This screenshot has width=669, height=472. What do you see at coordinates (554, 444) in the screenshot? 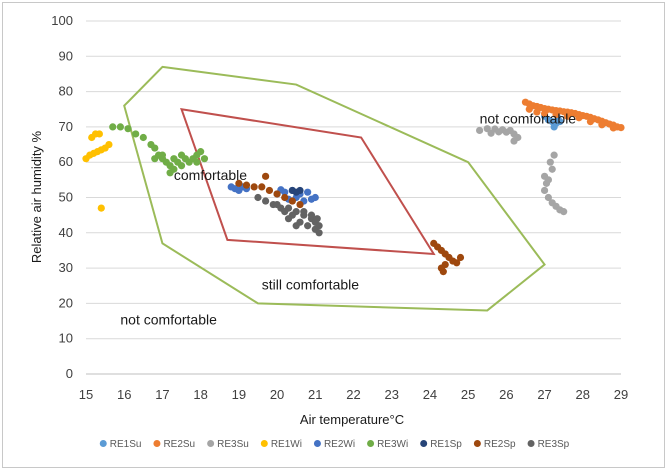
I see `legend-label: RE3Sp` at bounding box center [554, 444].